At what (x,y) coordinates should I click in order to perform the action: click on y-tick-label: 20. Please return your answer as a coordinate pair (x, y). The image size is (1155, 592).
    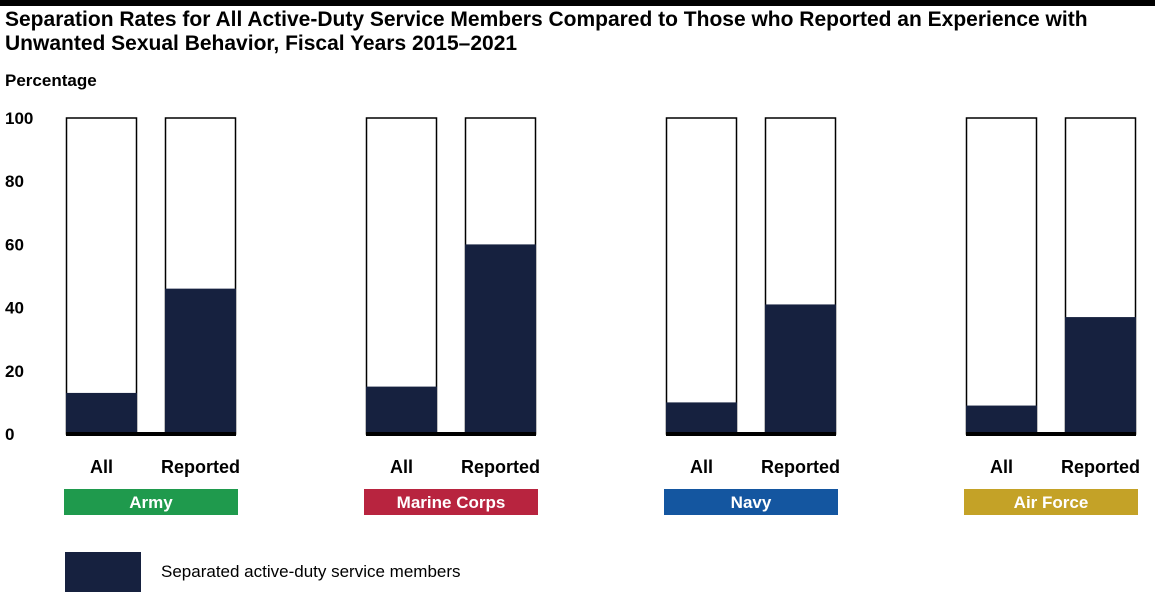
    Looking at the image, I should click on (14, 371).